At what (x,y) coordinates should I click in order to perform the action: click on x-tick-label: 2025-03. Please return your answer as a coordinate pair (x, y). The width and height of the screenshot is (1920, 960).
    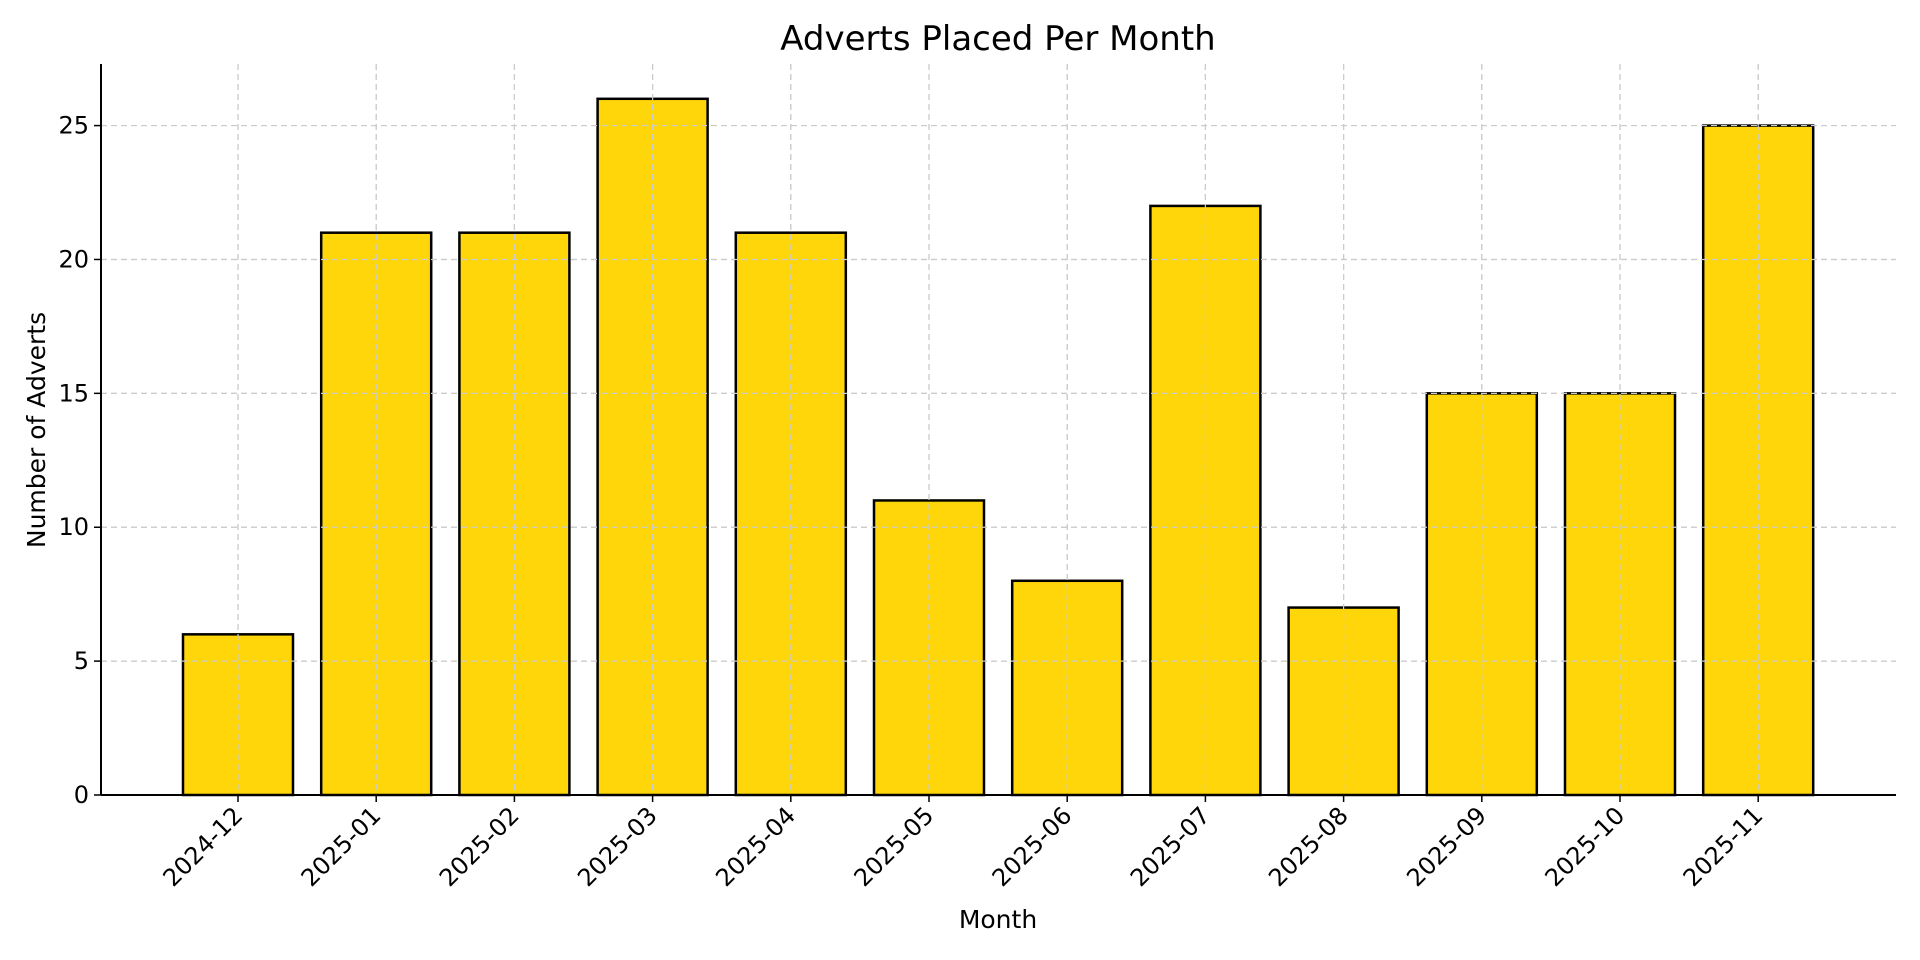
    Looking at the image, I should click on (617, 846).